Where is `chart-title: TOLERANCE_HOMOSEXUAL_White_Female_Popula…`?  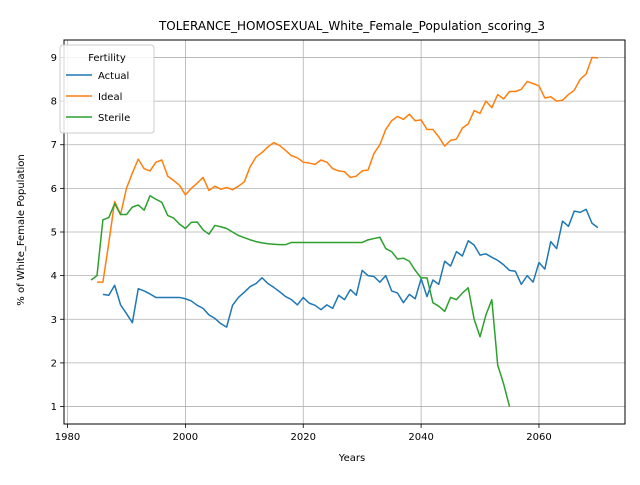
chart-title: TOLERANCE_HOMOSEXUAL_White_Female_Popula… is located at coordinates (351, 26).